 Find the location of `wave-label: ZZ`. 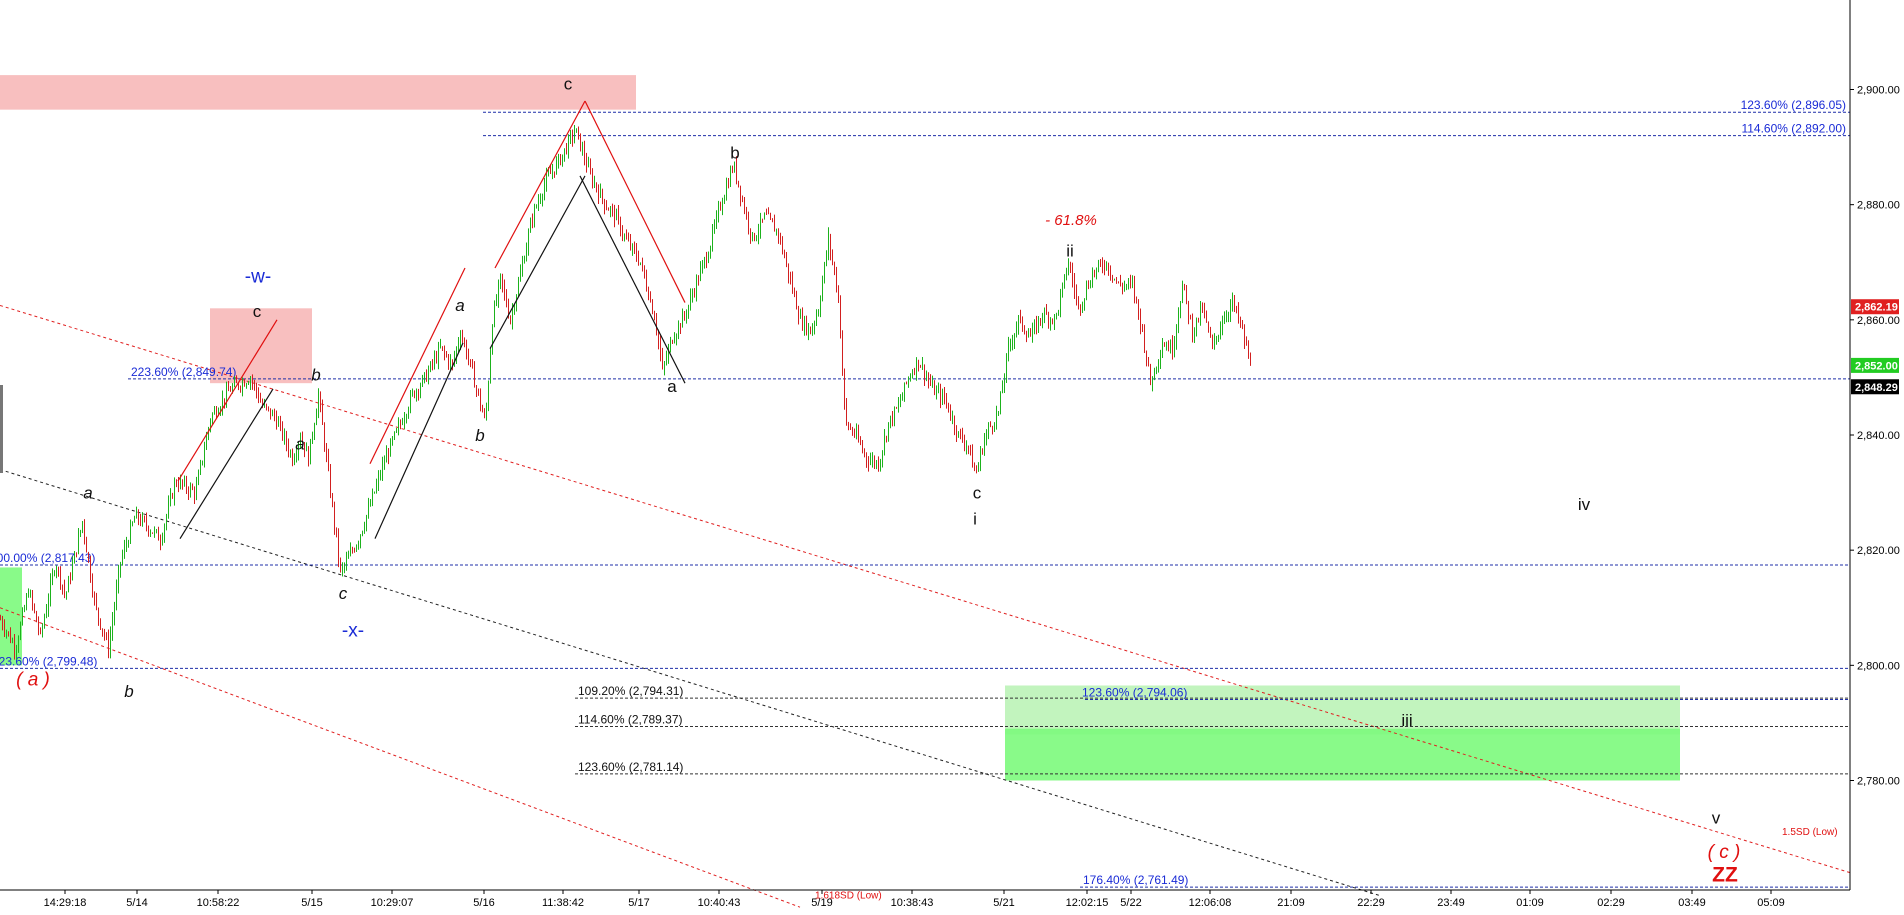

wave-label: ZZ is located at coordinates (1725, 874).